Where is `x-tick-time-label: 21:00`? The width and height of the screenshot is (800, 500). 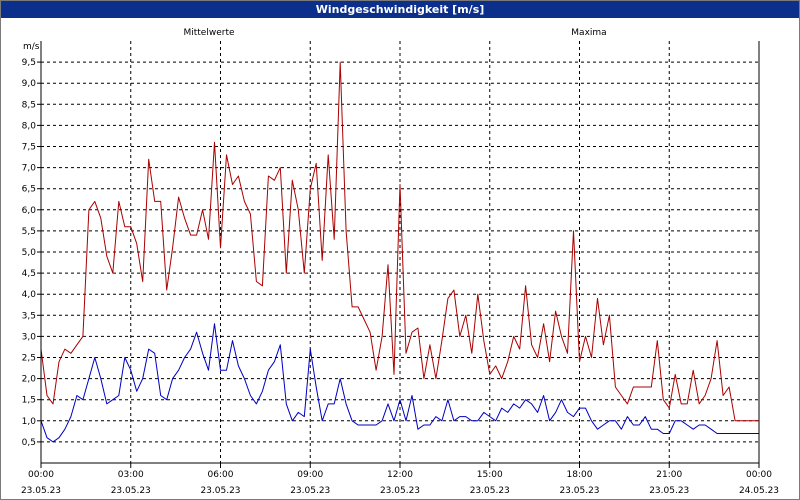 x-tick-time-label: 21:00 is located at coordinates (669, 475).